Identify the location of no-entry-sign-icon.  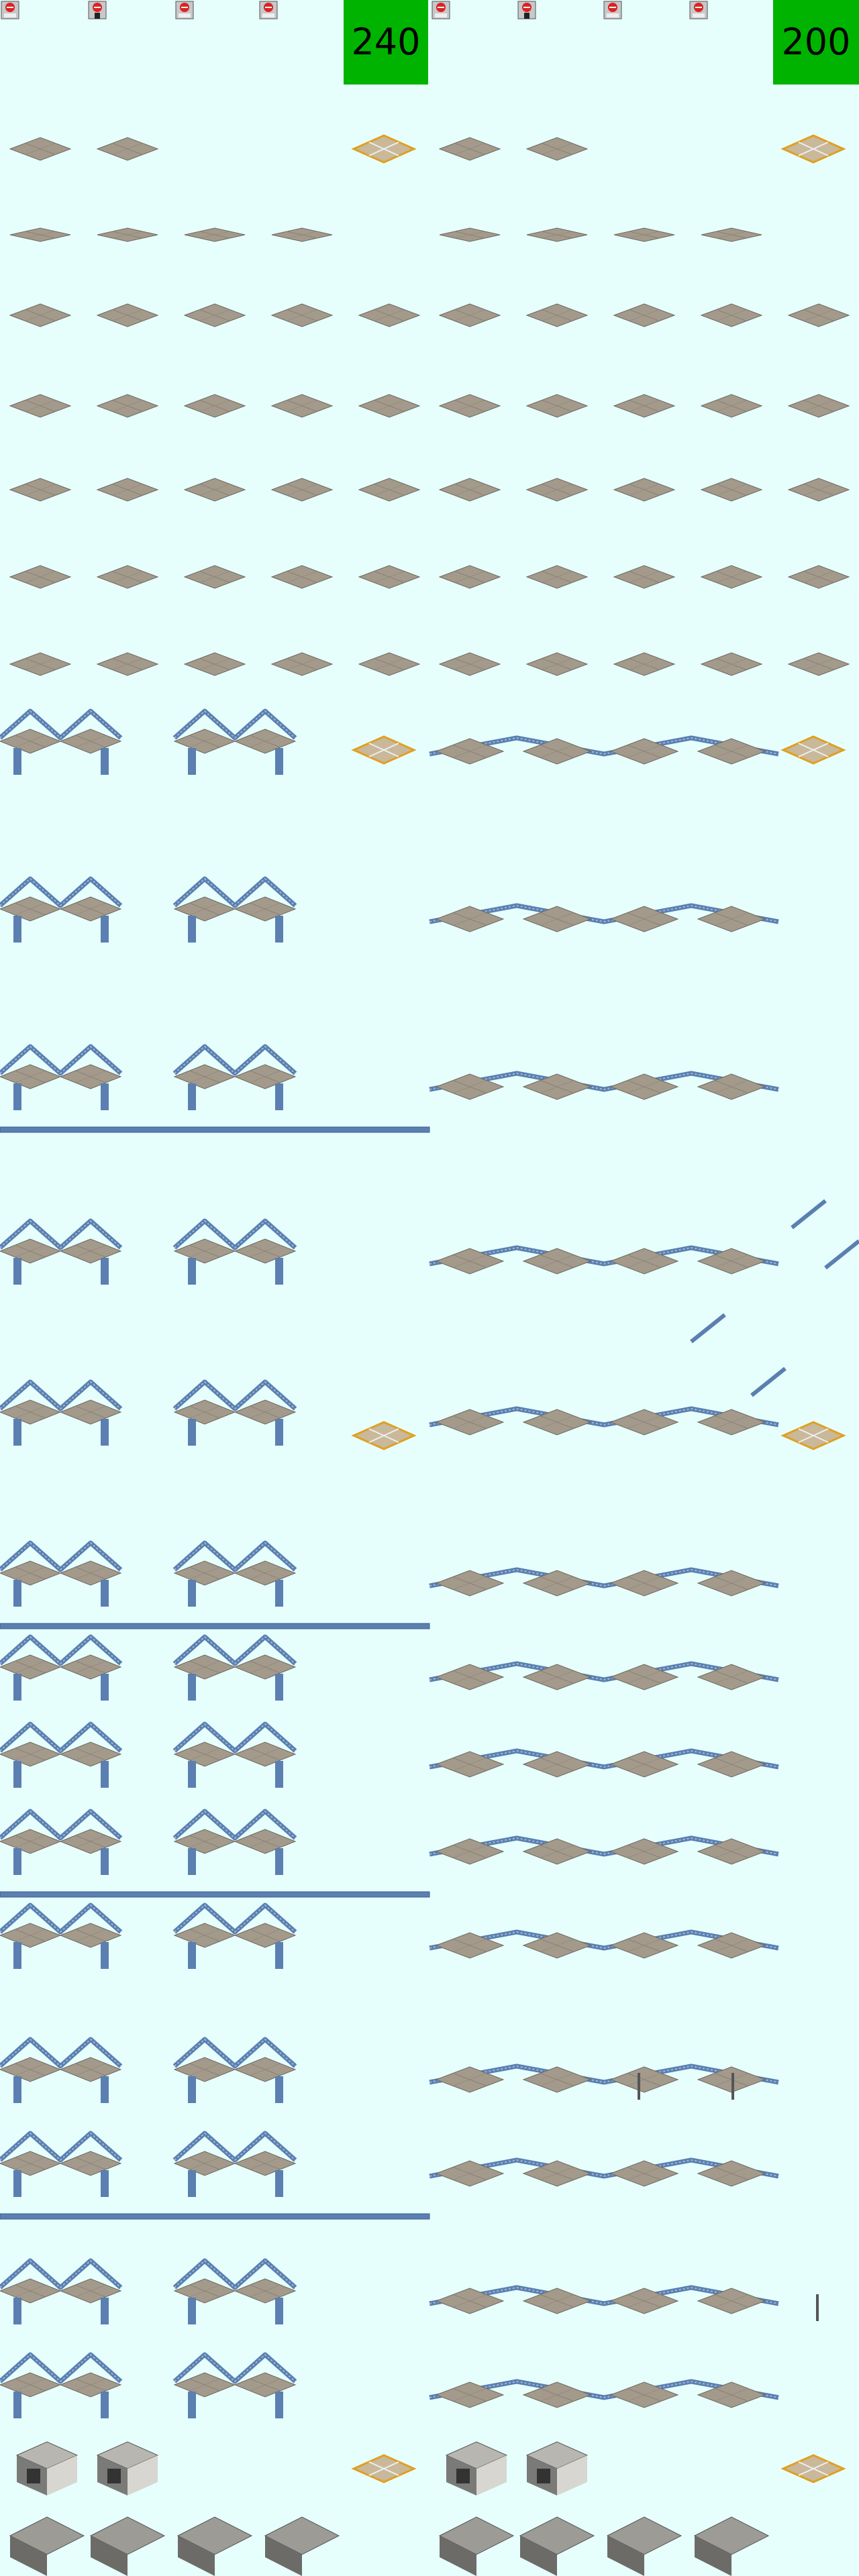
(613, 10).